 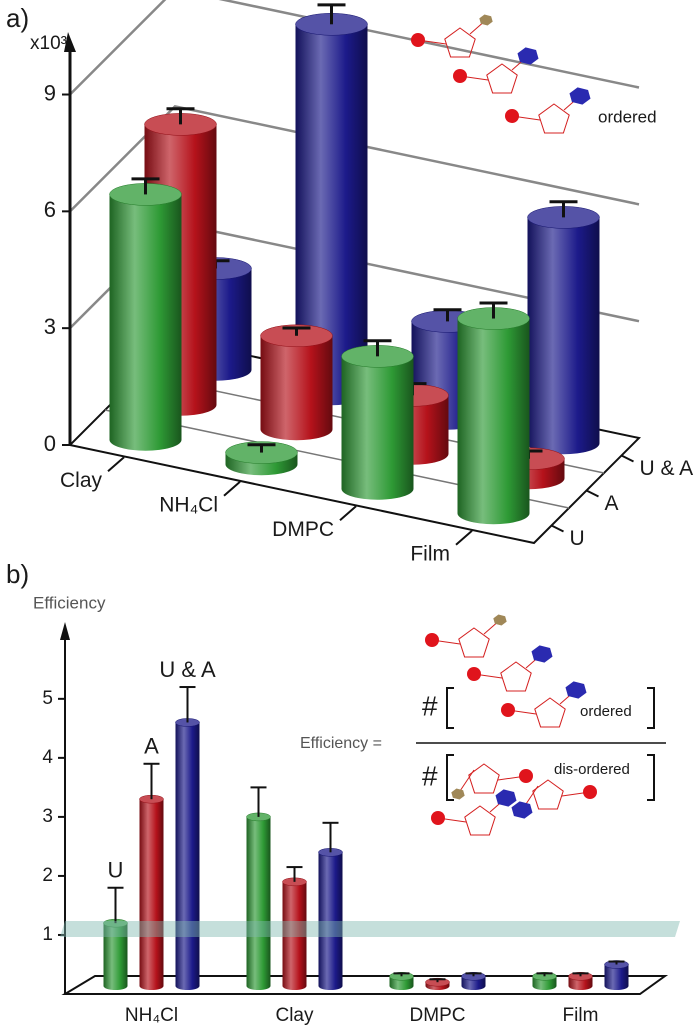 I want to click on y-axis-label: Efficiency, so click(x=69, y=602).